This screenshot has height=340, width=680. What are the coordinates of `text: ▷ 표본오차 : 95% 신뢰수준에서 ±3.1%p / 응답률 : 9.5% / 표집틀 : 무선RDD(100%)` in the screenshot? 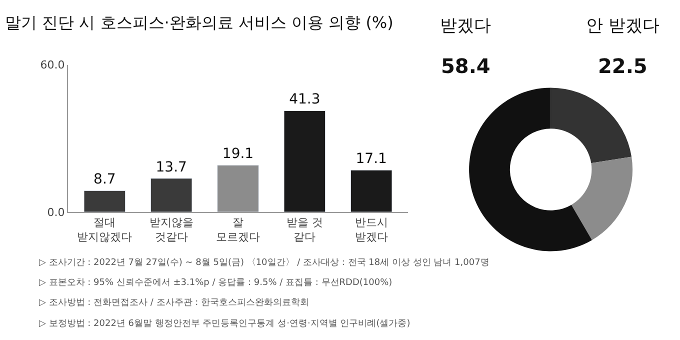 It's located at (215, 283).